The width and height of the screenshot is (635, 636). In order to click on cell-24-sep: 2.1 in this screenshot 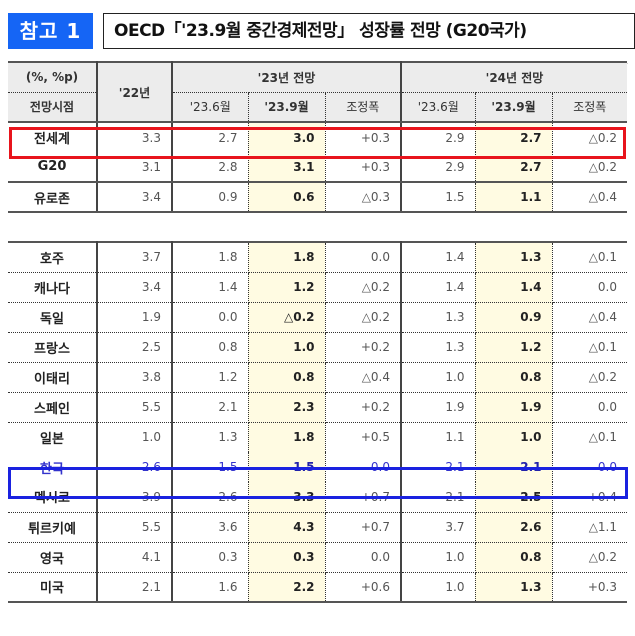, I will do `click(514, 467)`.